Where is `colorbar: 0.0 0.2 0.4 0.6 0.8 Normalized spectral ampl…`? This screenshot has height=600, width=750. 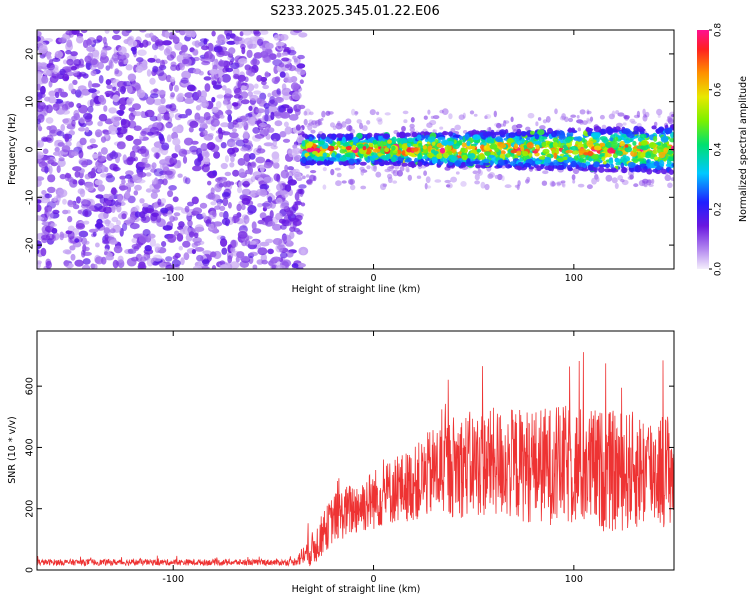
colorbar: 0.0 0.2 0.4 0.6 0.8 Normalized spectral ampl… is located at coordinates (723, 149).